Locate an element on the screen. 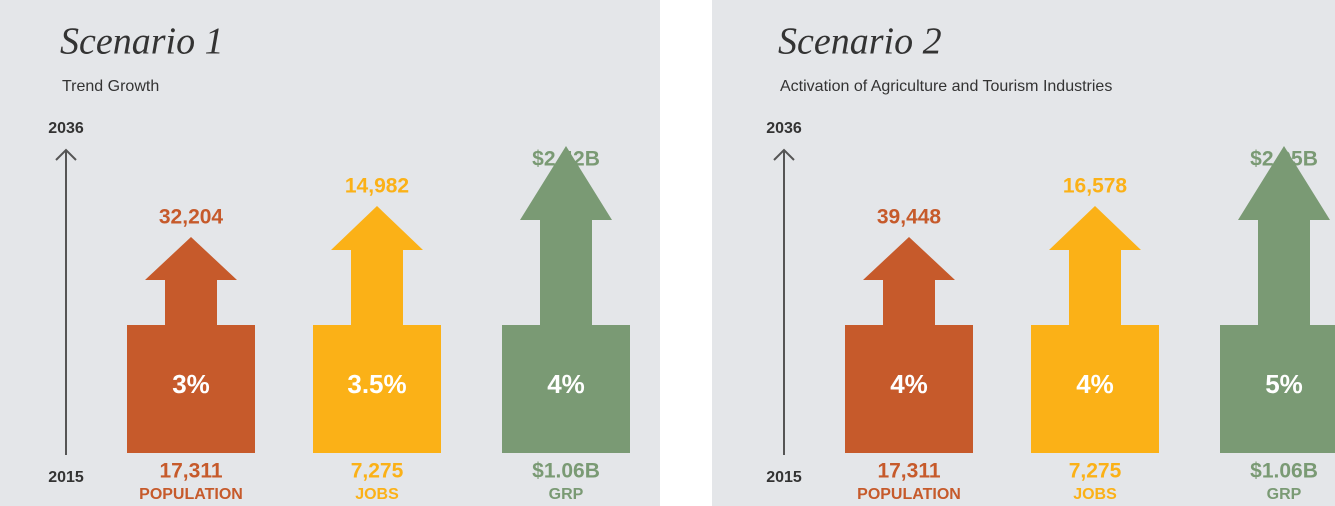 This screenshot has width=1335, height=506. growth-rate: 3.5% is located at coordinates (376, 384).